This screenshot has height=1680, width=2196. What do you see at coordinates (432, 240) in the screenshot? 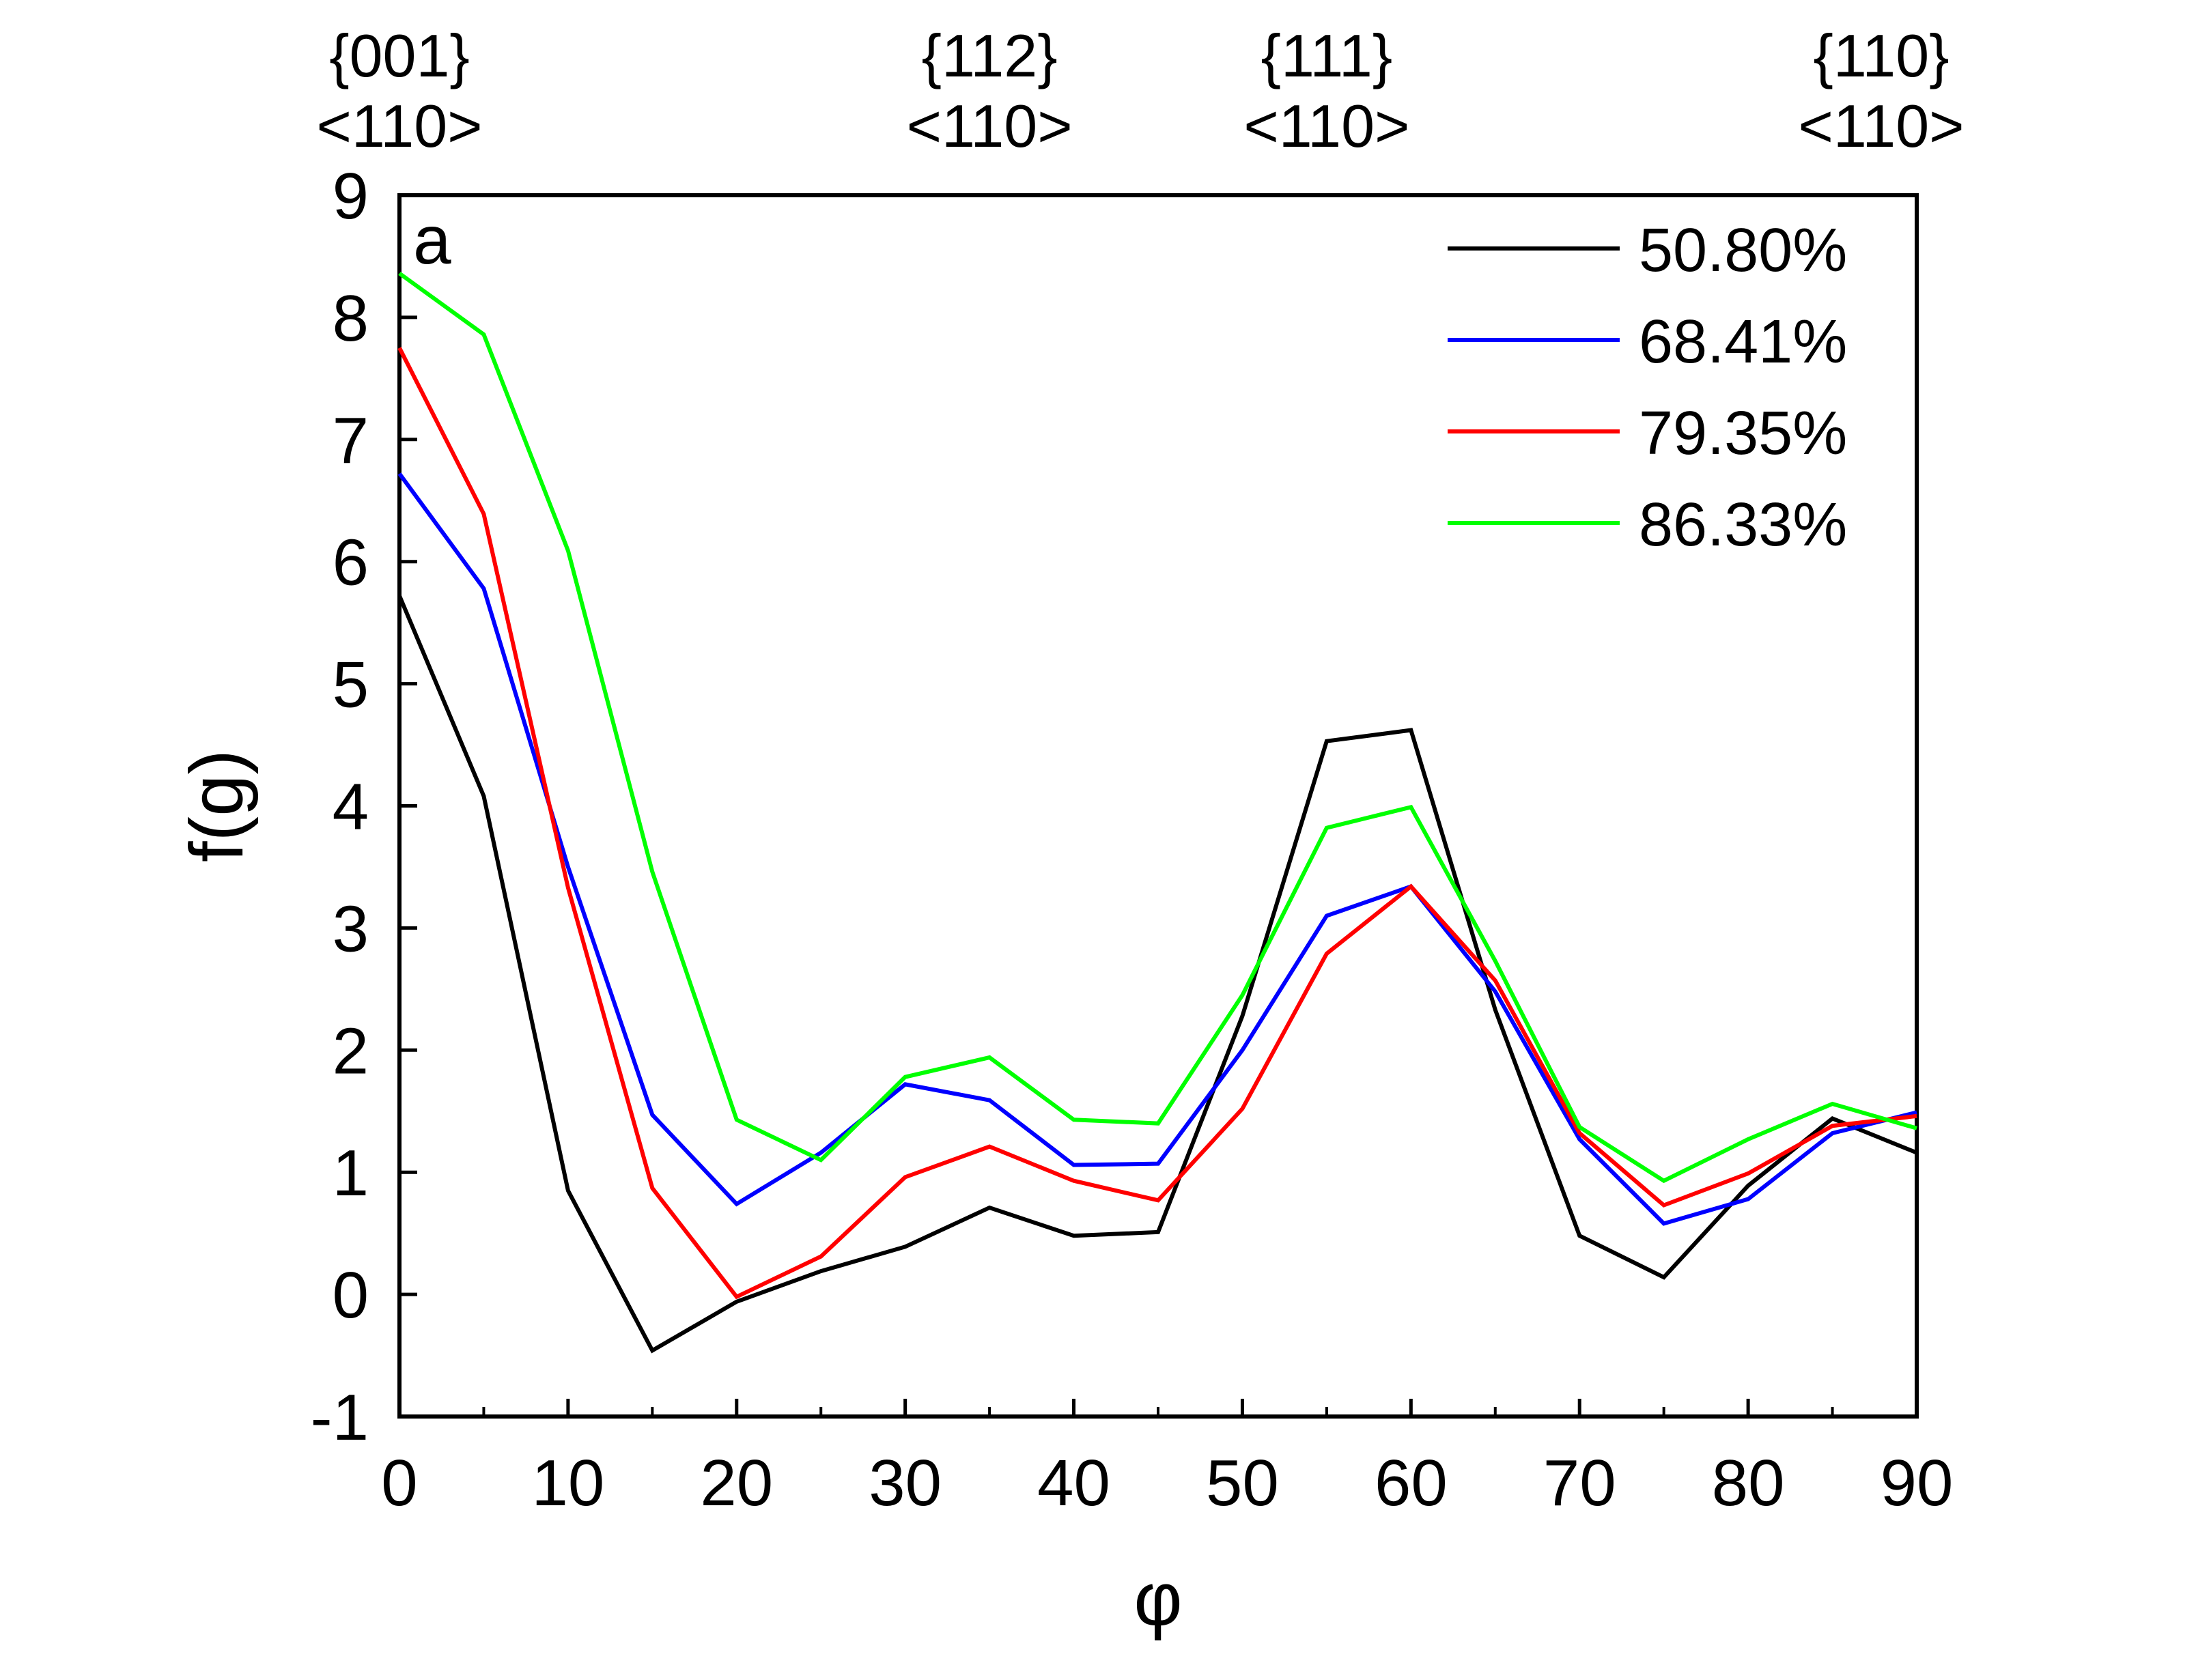
I see `panel-label: a` at bounding box center [432, 240].